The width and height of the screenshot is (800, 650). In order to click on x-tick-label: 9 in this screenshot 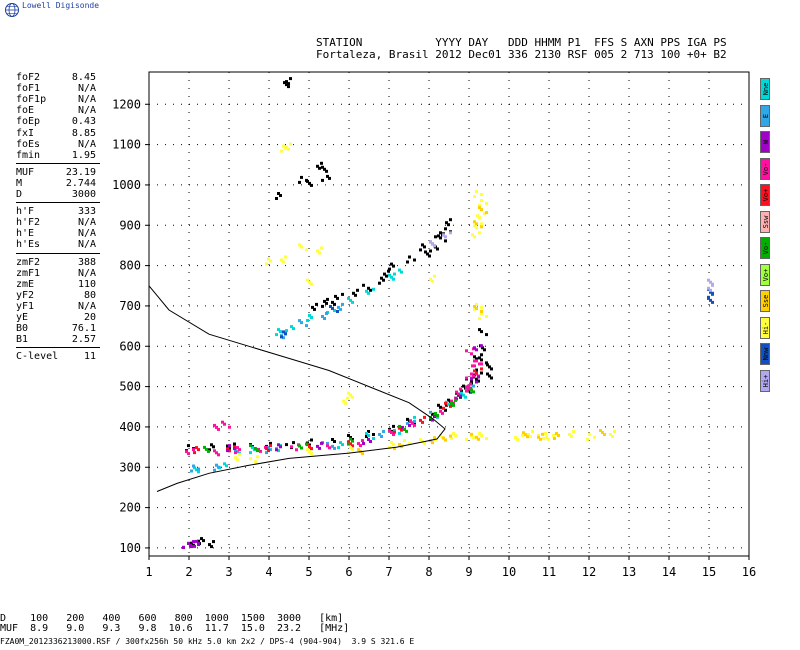, I will do `click(468, 572)`.